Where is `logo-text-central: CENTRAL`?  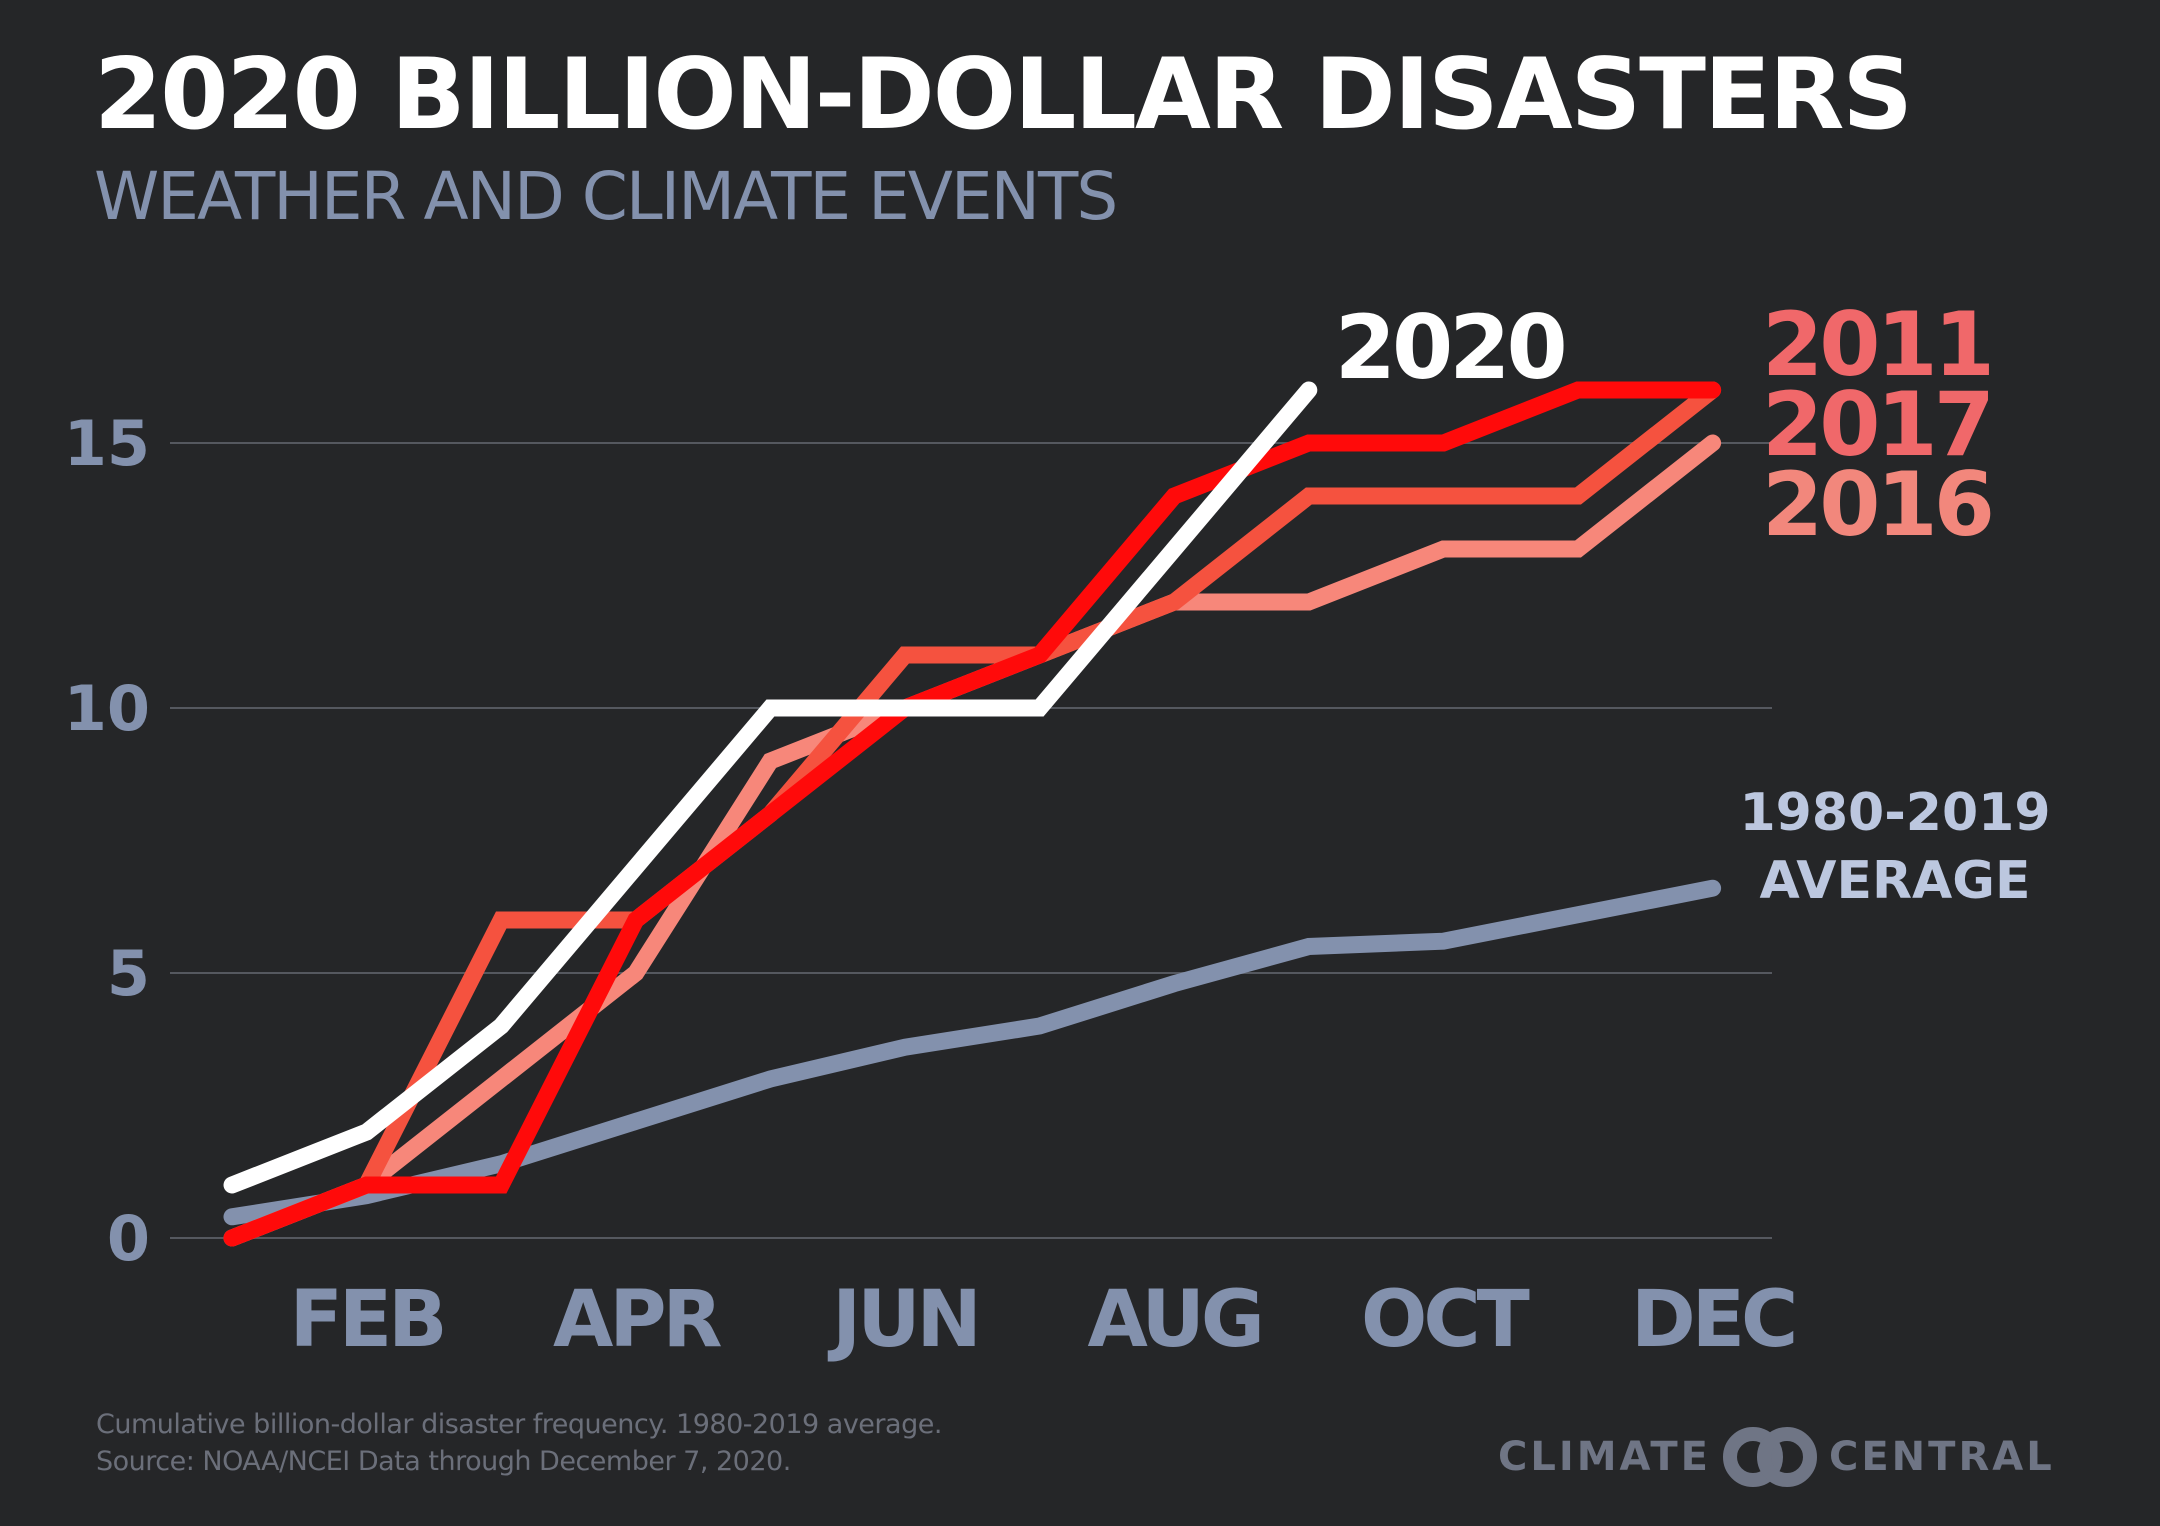 logo-text-central: CENTRAL is located at coordinates (1942, 1457).